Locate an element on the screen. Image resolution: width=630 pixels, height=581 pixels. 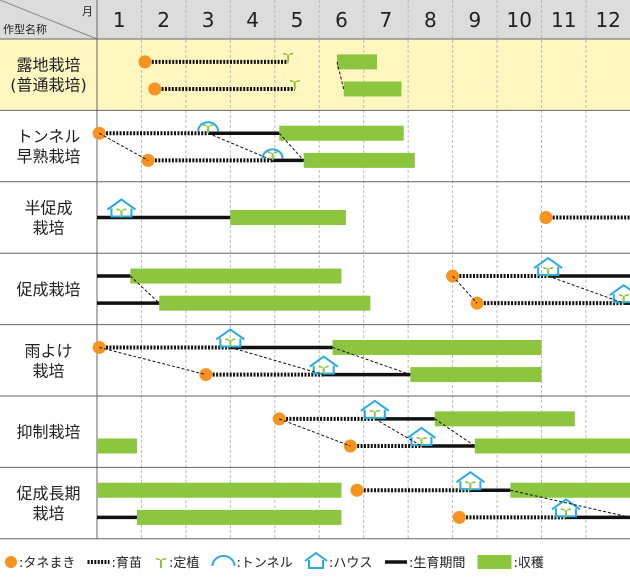
legend-item-tunnel: :トンネル is located at coordinates (252, 563).